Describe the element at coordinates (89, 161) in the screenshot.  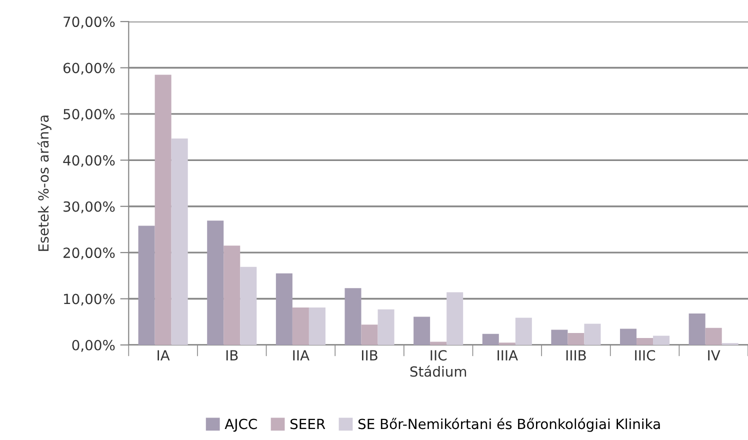
I see `y-tick-label: 40,00%` at that location.